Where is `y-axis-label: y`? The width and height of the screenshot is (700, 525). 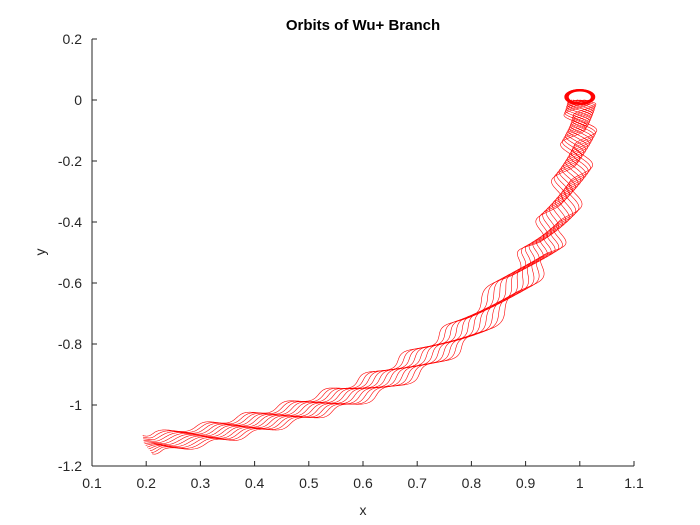
y-axis-label: y is located at coordinates (40, 252).